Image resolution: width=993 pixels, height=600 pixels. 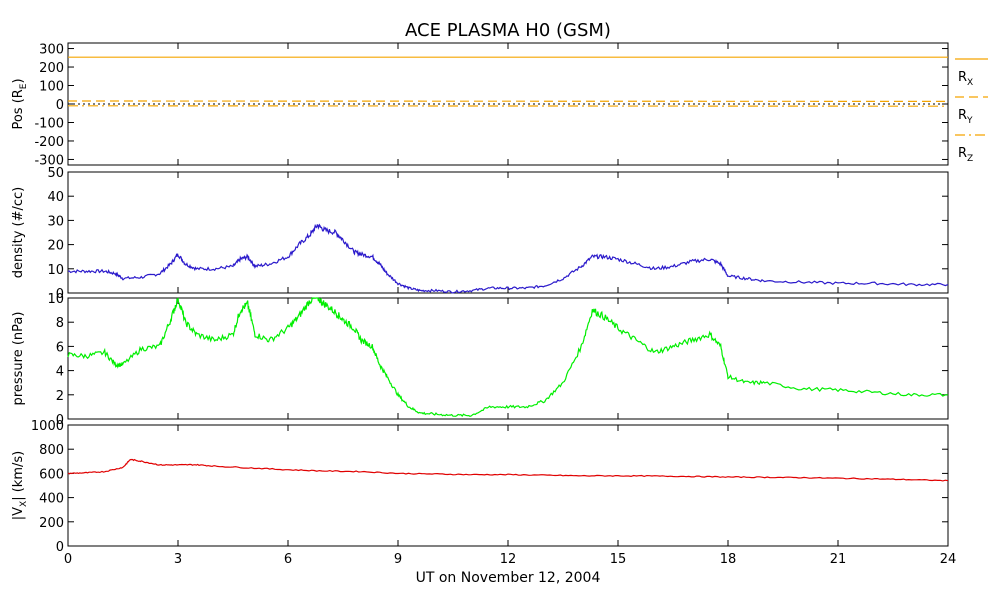 What do you see at coordinates (51, 474) in the screenshot?
I see `y-tick-label: 600` at bounding box center [51, 474].